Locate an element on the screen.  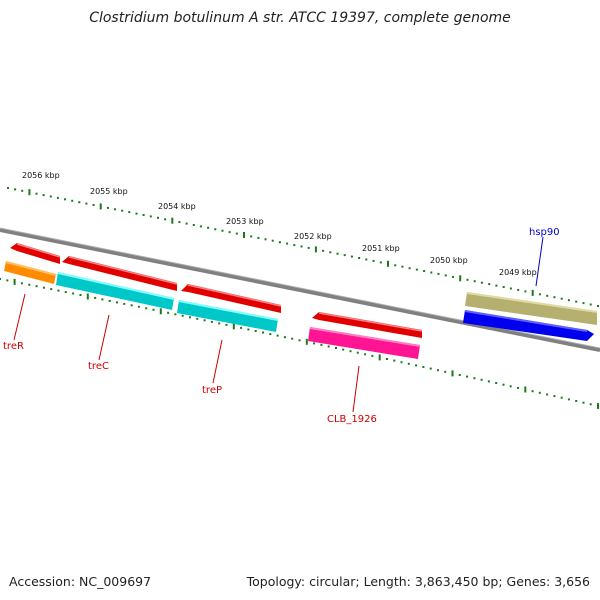
gene-label-trep: treP is located at coordinates (212, 390).